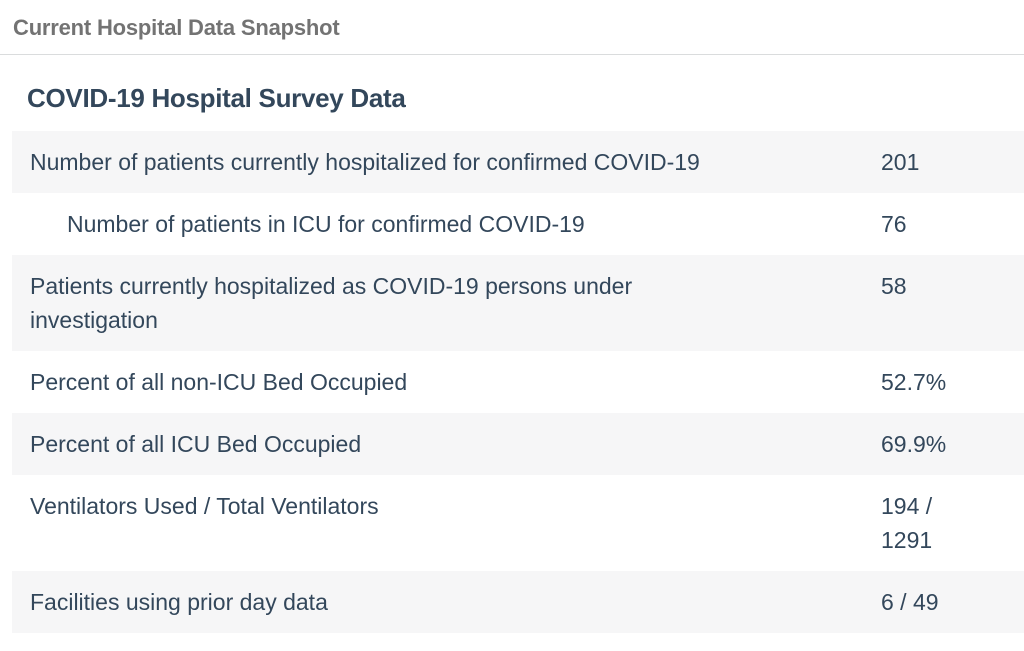  Describe the element at coordinates (518, 444) in the screenshot. I see `table-row: Percent of all ICU Bed Occupied 69.9%` at that location.